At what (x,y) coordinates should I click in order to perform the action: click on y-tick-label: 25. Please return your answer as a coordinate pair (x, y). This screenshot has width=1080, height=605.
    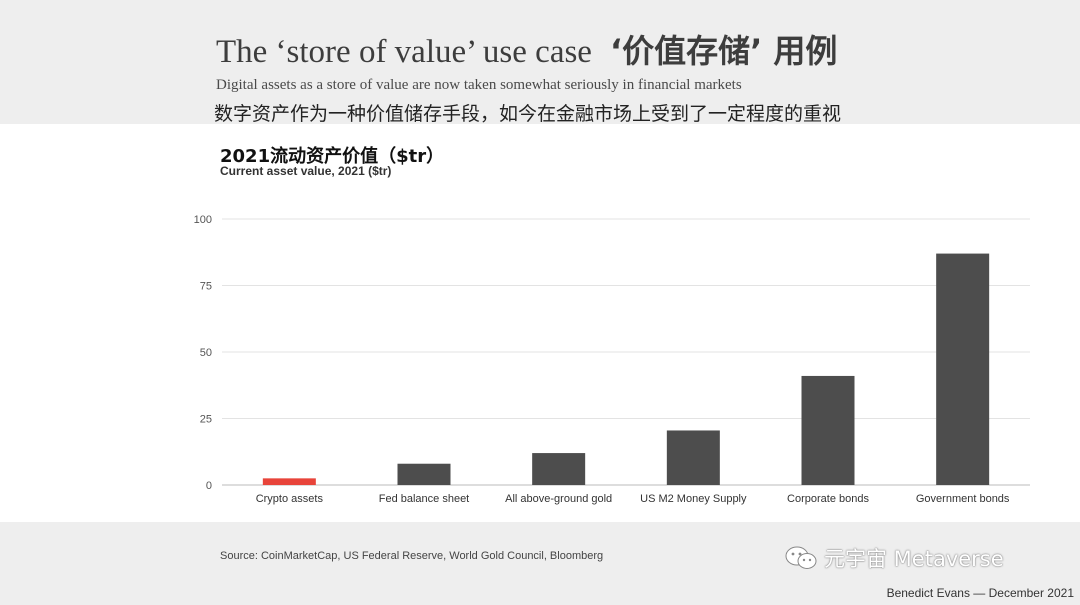
    Looking at the image, I should click on (206, 420).